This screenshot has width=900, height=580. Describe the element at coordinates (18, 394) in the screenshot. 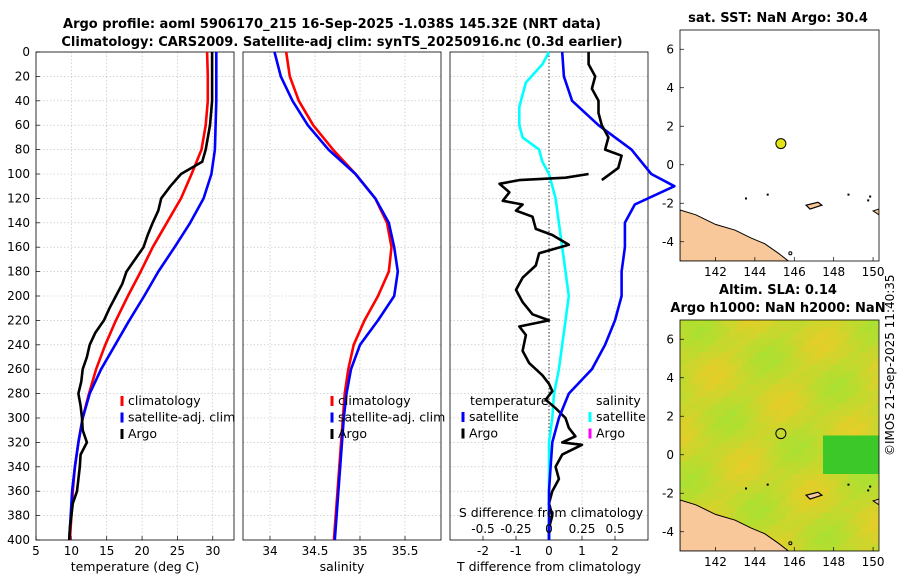

I see `y-tick-label: 280` at that location.